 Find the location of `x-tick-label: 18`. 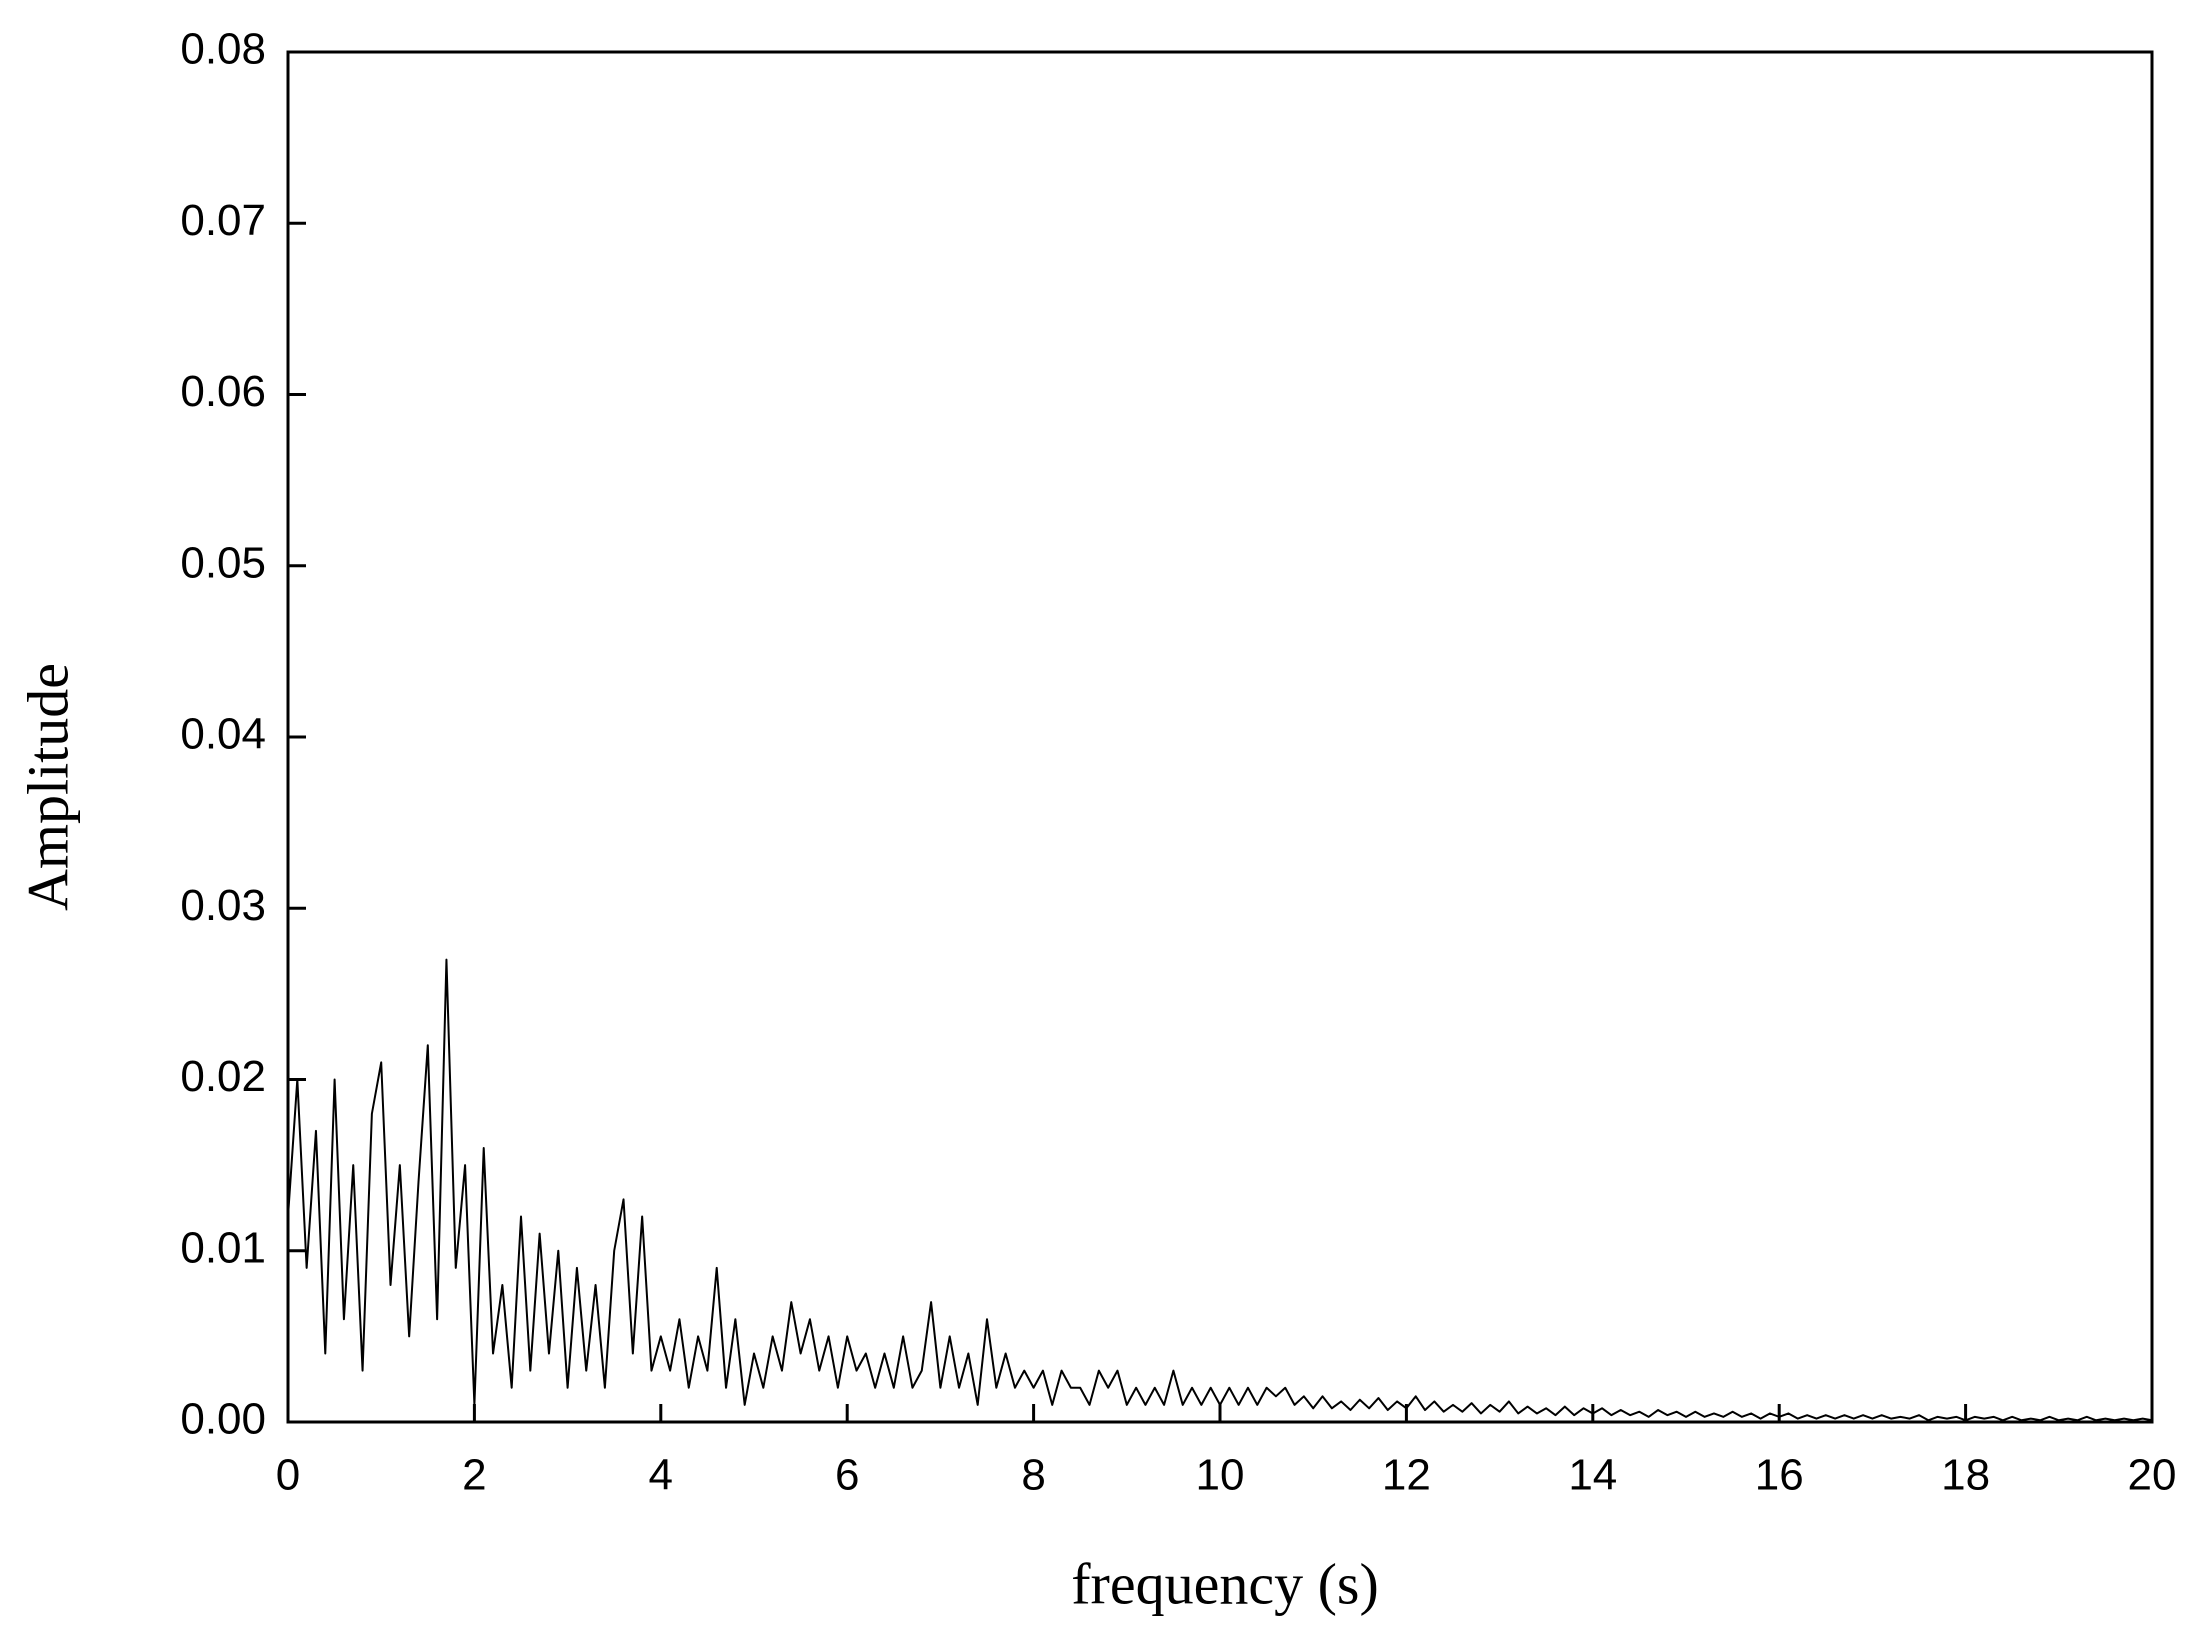

x-tick-label: 18 is located at coordinates (1965, 1475).